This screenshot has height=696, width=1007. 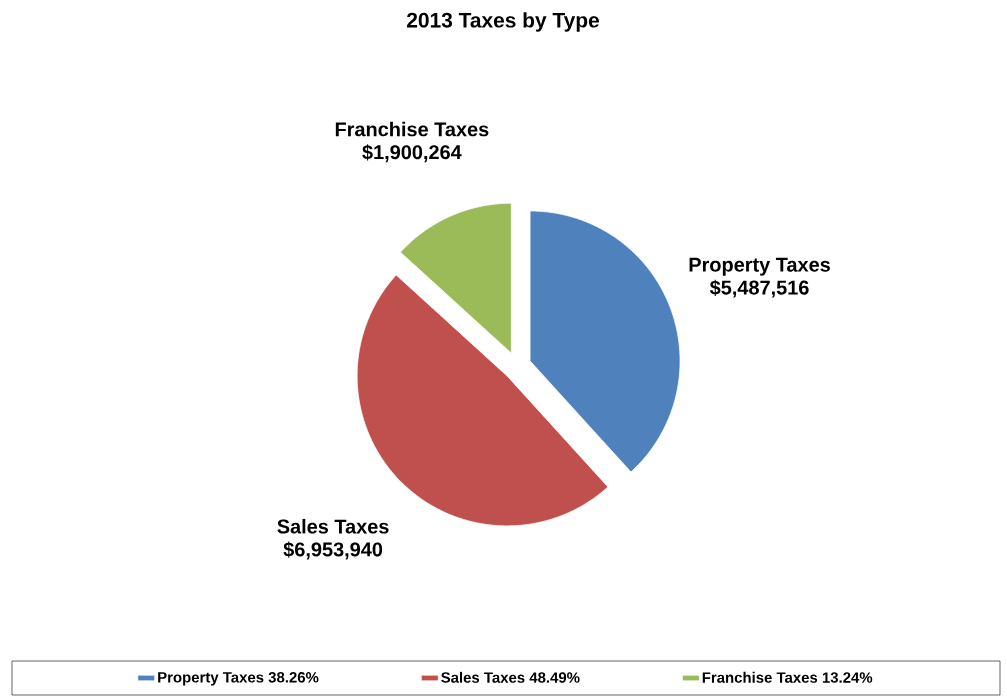 I want to click on legend-label: Property Taxes, so click(x=211, y=679).